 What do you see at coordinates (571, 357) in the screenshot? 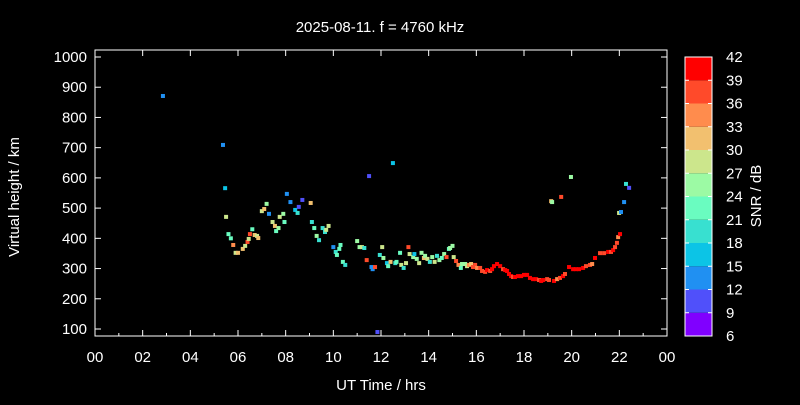
I see `x-tick-label: 20` at bounding box center [571, 357].